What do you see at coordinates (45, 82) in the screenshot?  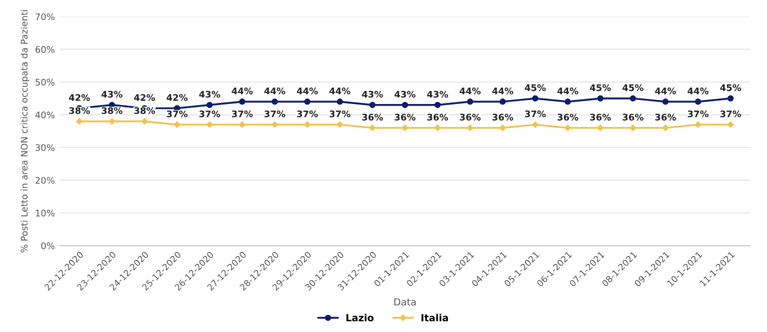 I see `y-tick-label: 50%` at bounding box center [45, 82].